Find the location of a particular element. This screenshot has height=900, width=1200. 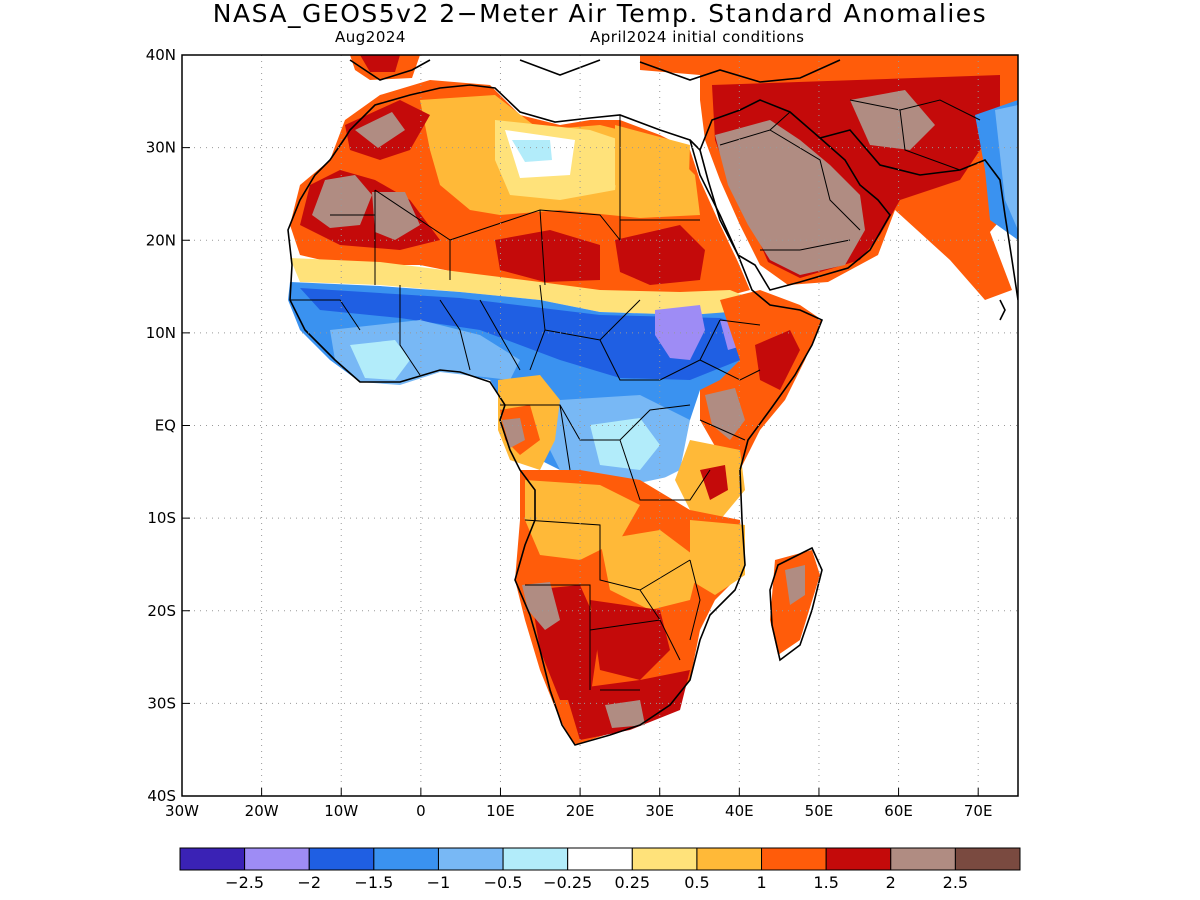

lon-label: 50E is located at coordinates (819, 811).